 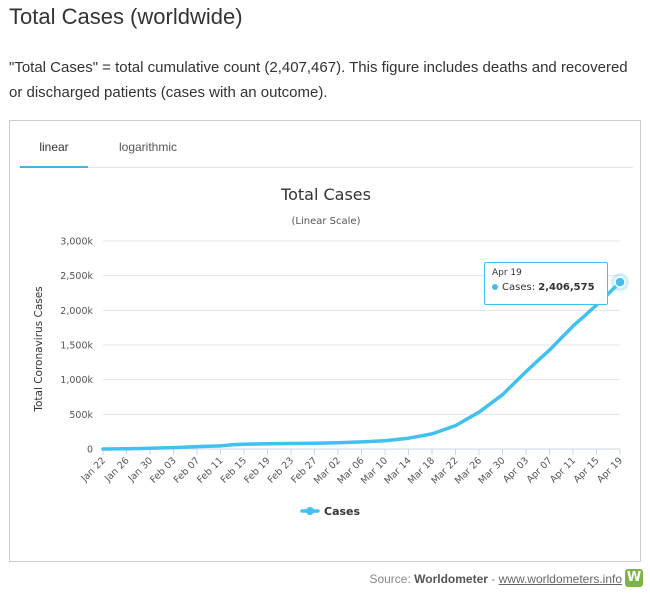 I want to click on page-title: Total Cases (worldwide), so click(x=126, y=16).